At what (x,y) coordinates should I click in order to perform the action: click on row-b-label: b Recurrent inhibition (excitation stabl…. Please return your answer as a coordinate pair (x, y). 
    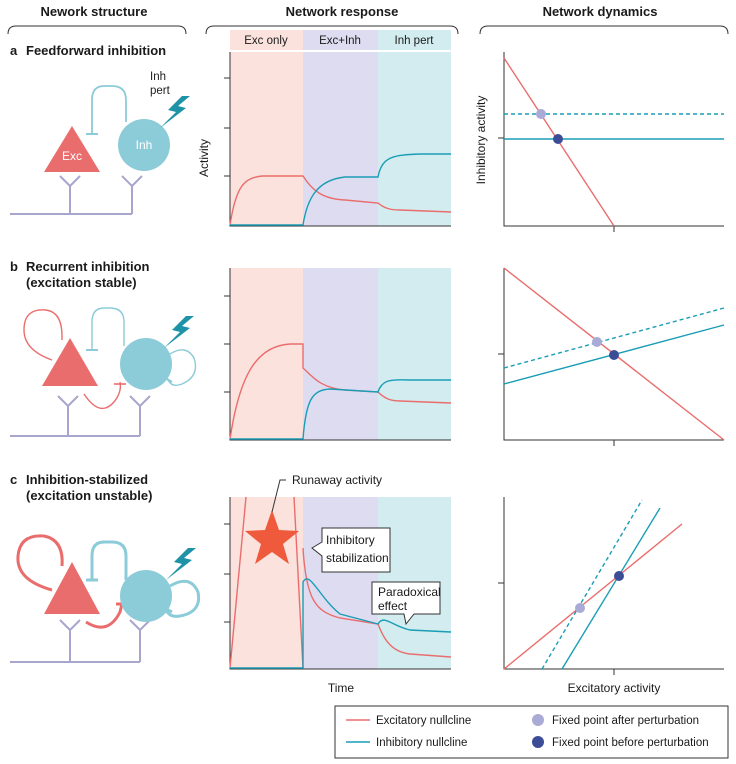
    Looking at the image, I should click on (80, 274).